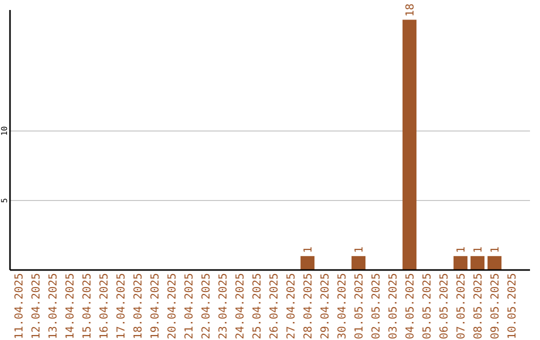  What do you see at coordinates (410, 306) in the screenshot?
I see `x-tick-label: 04.05.2025` at bounding box center [410, 306].